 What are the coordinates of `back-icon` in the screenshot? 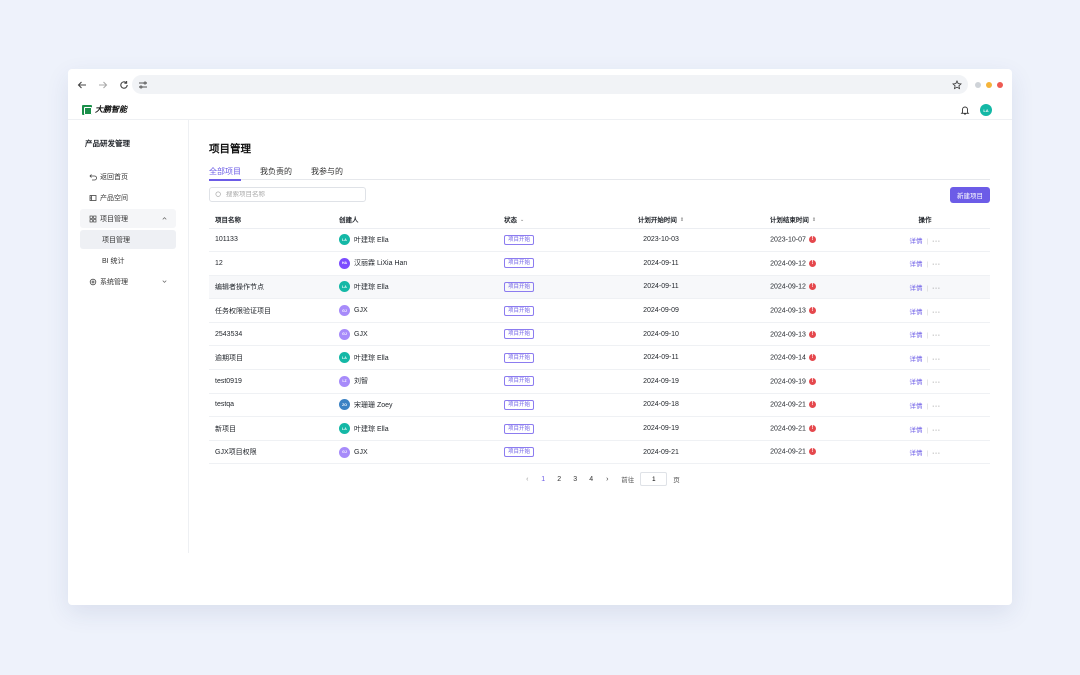 It's located at (82, 85).